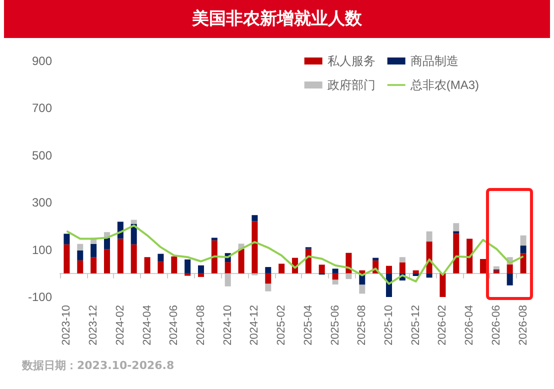  I want to click on x-tick-label: 2025-04, so click(308, 325).